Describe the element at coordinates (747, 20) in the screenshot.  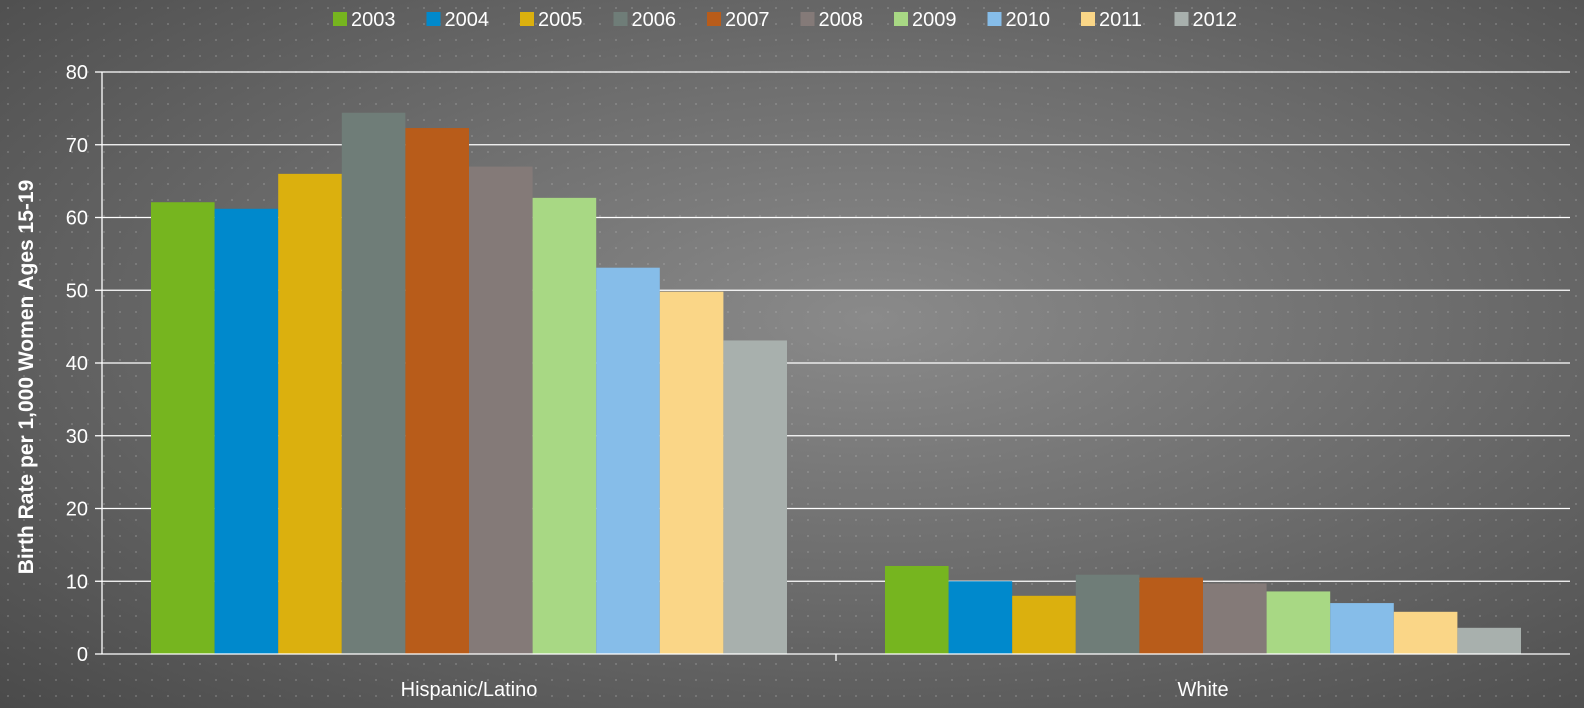
I see `legend-label-2007: 2007` at that location.